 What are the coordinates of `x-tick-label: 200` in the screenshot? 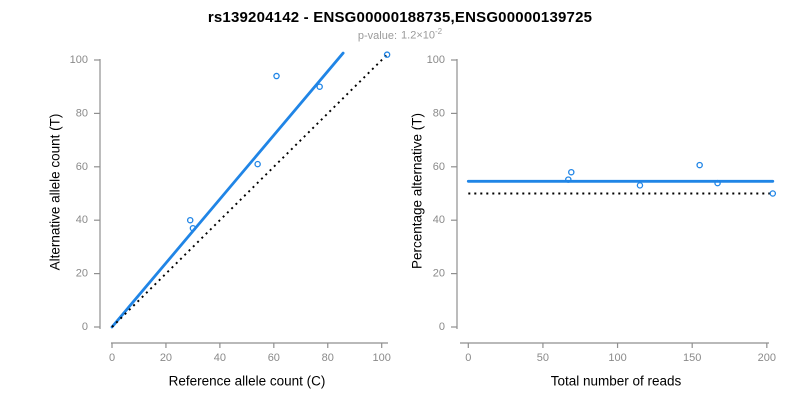 It's located at (767, 358).